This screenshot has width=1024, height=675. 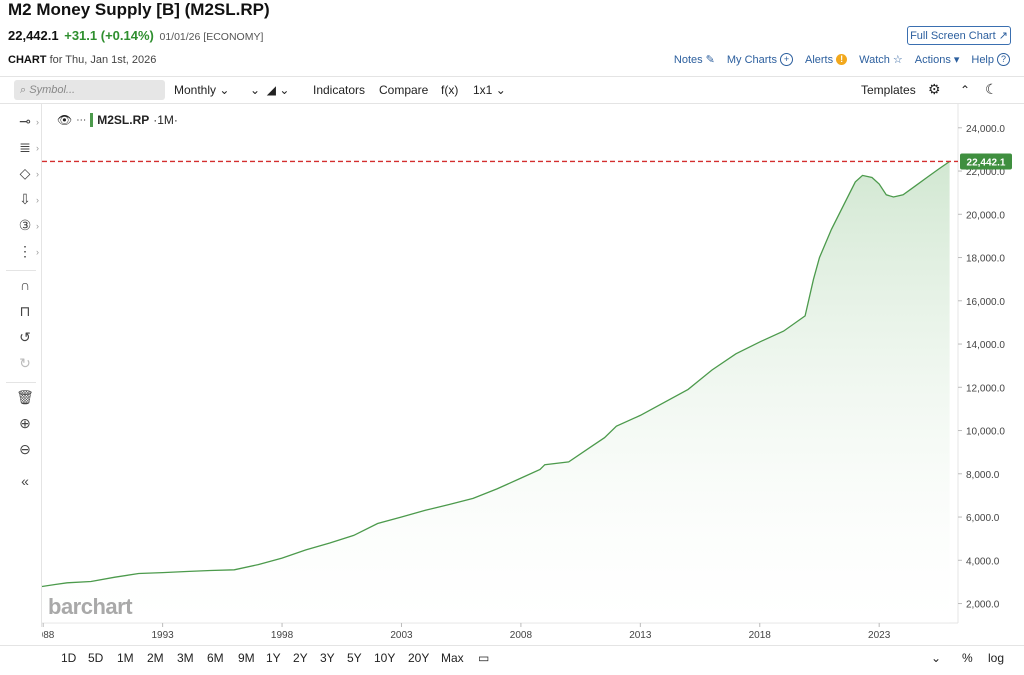 What do you see at coordinates (155, 658) in the screenshot?
I see `range-2m: 2M` at bounding box center [155, 658].